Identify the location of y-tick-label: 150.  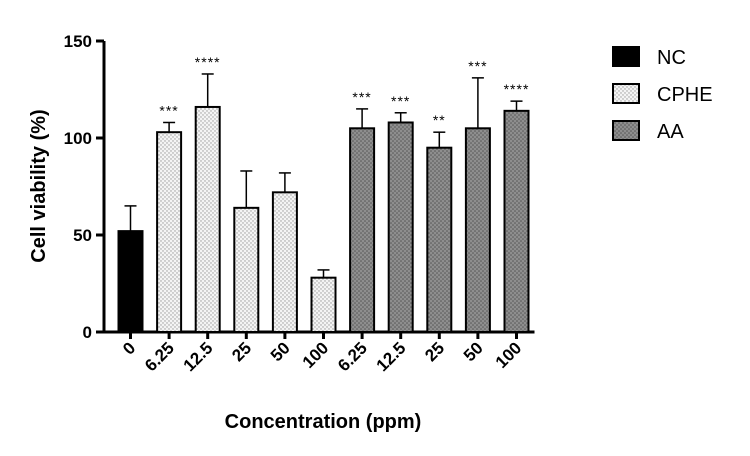
(78, 41).